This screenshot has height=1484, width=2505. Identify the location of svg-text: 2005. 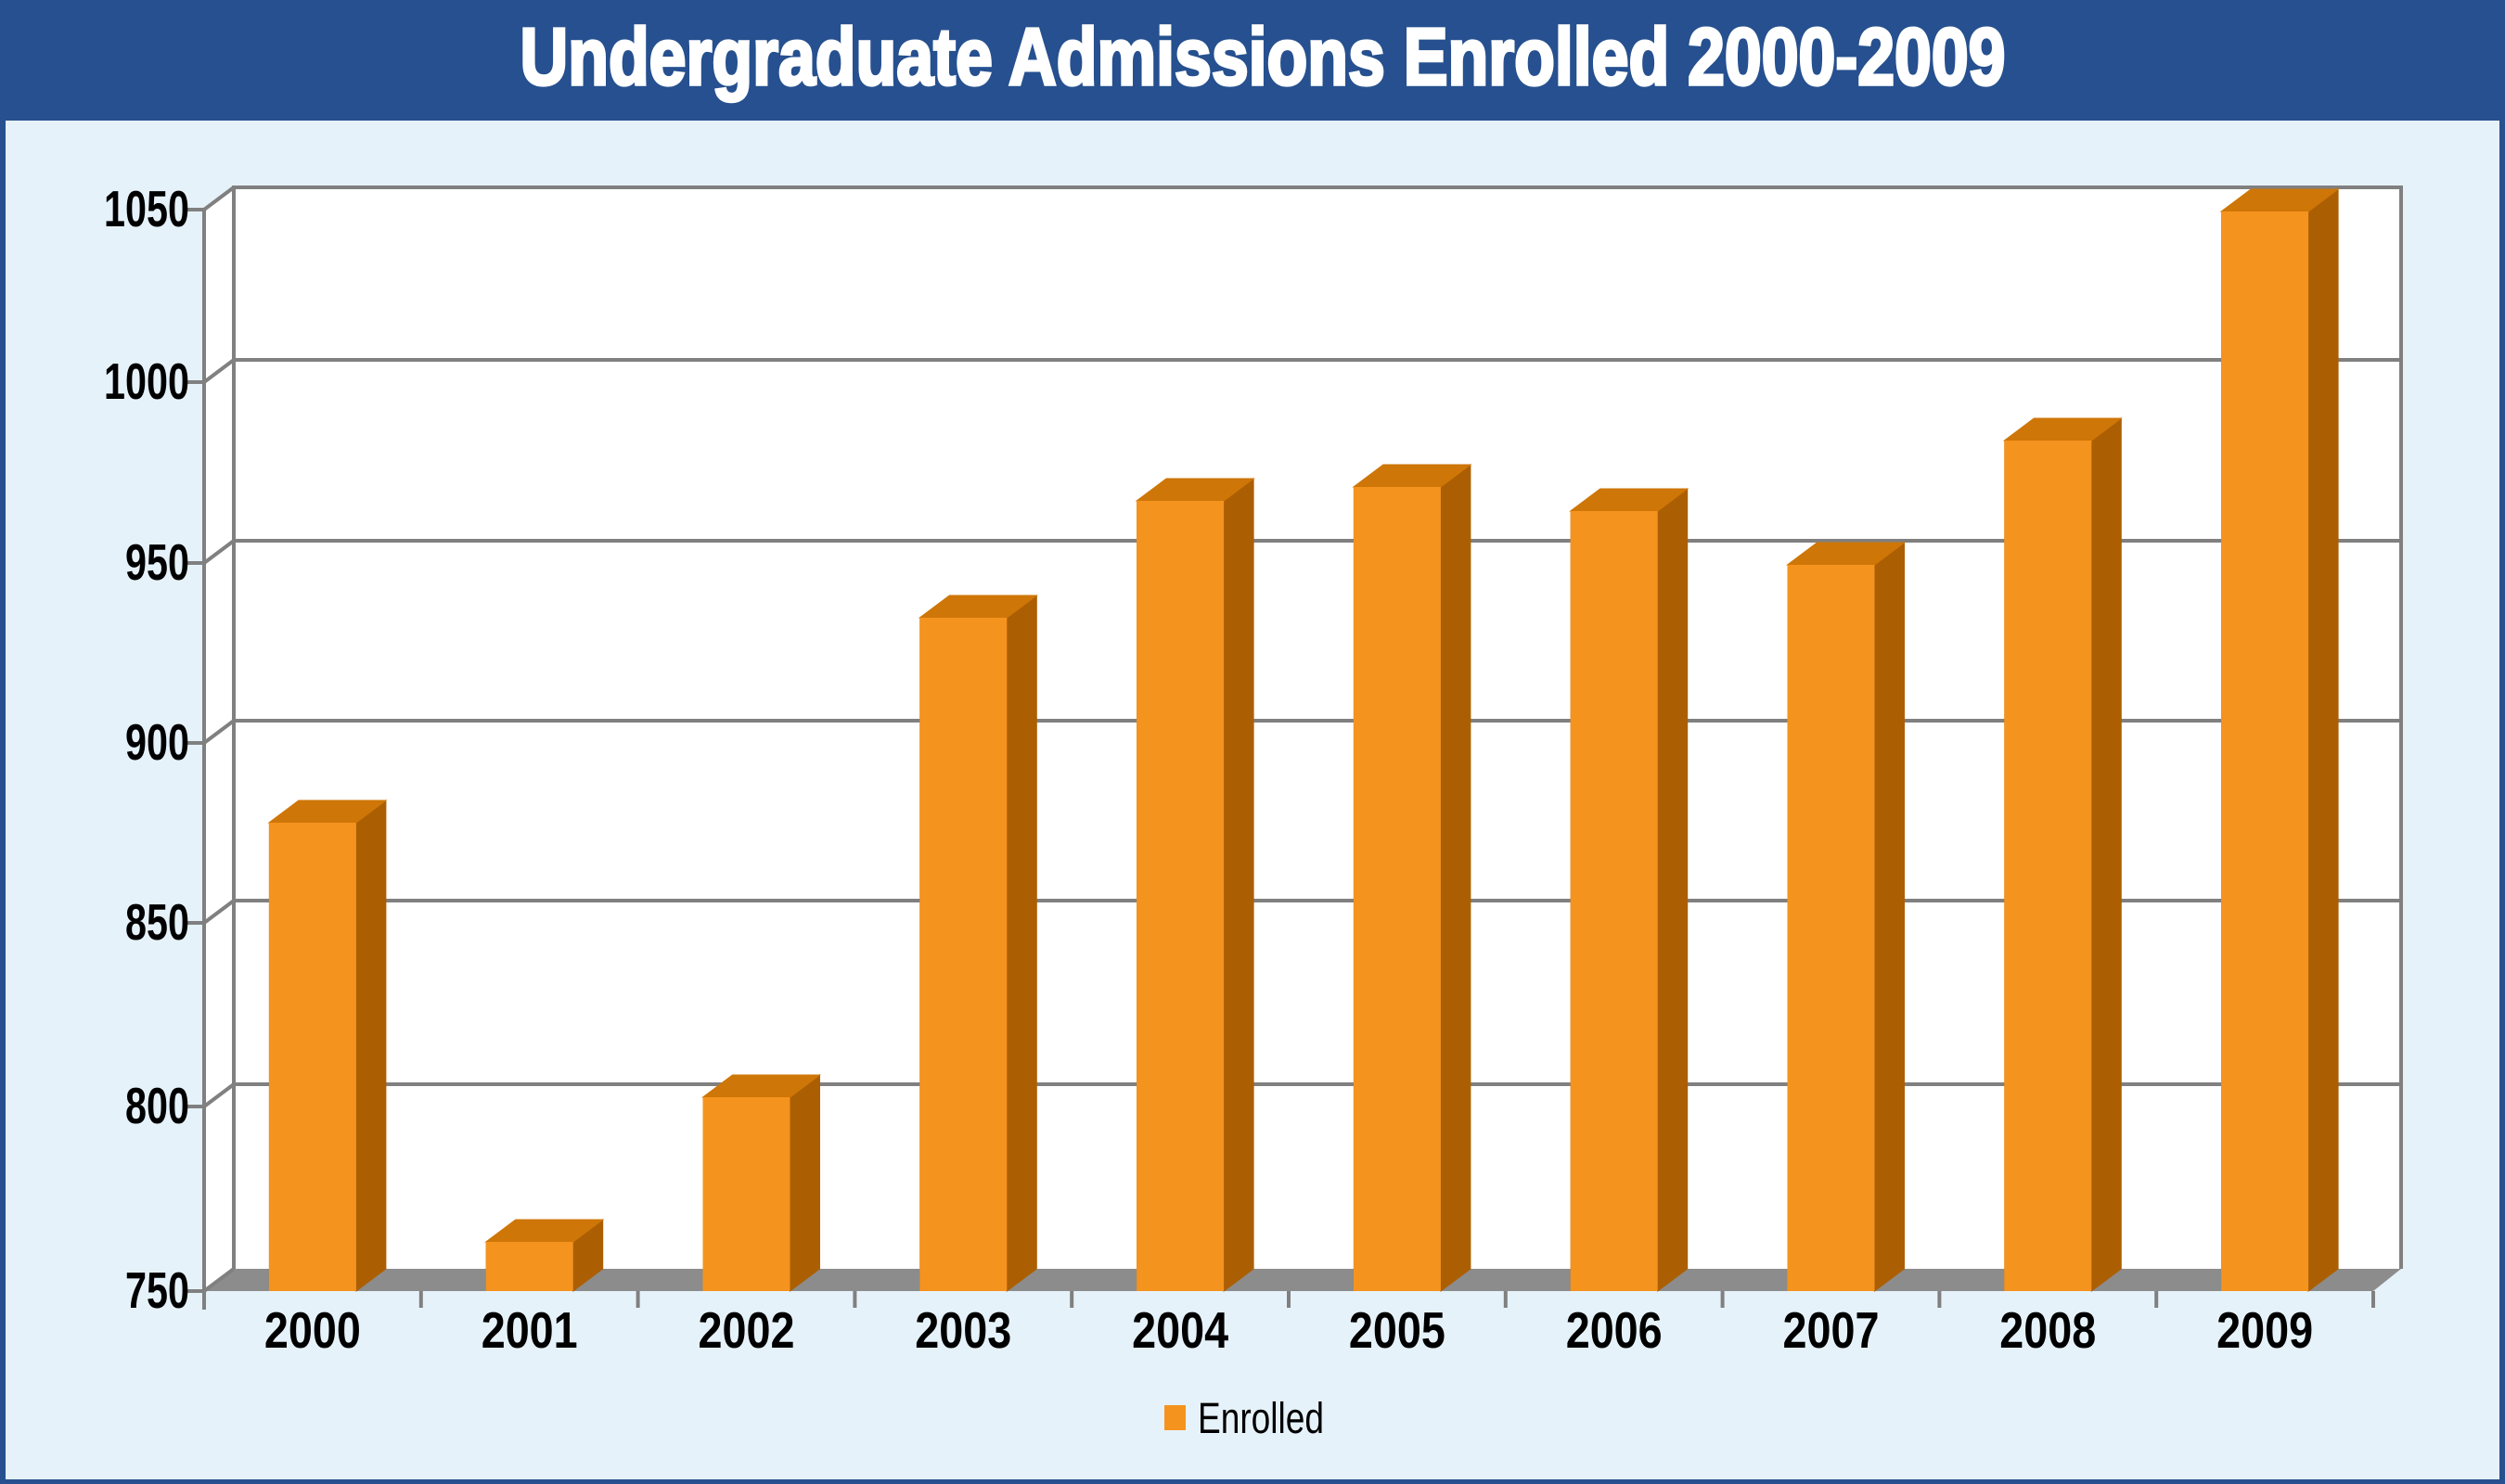
(1397, 1330).